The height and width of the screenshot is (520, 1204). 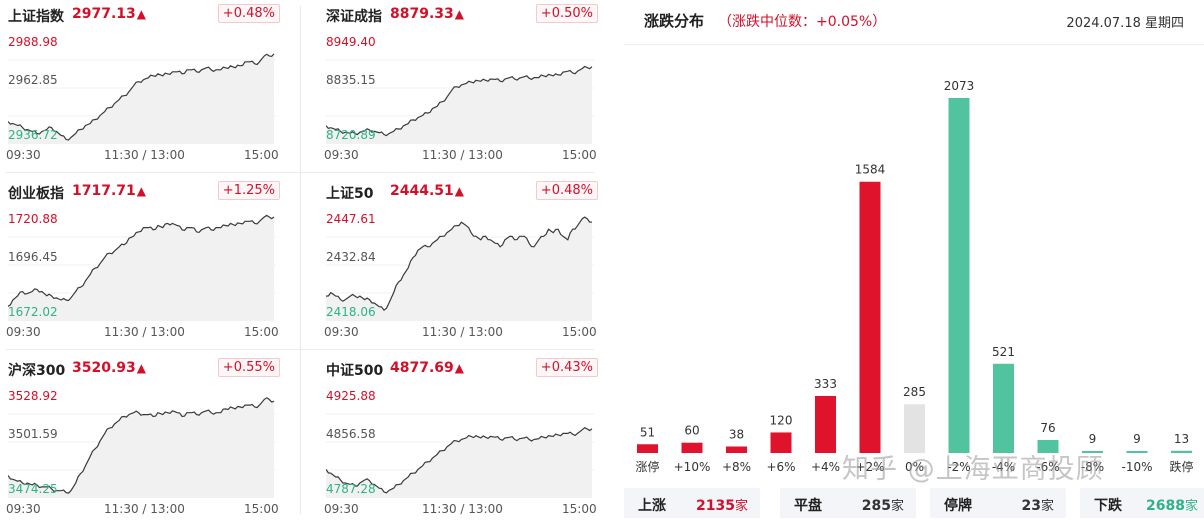 I want to click on index-value: 3520.93▲, so click(x=109, y=368).